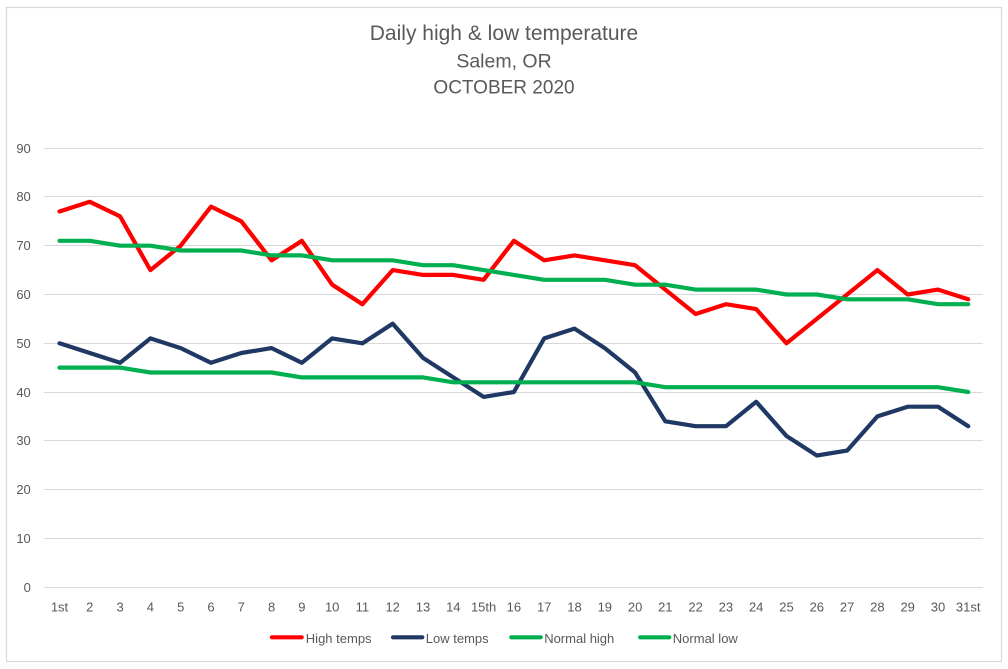  Describe the element at coordinates (180, 607) in the screenshot. I see `svg-text: 5` at that location.